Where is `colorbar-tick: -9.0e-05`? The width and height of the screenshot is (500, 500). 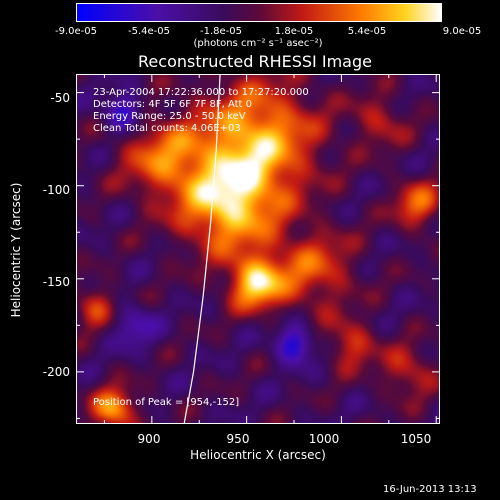 colorbar-tick: -9.0e-05 is located at coordinates (76, 31).